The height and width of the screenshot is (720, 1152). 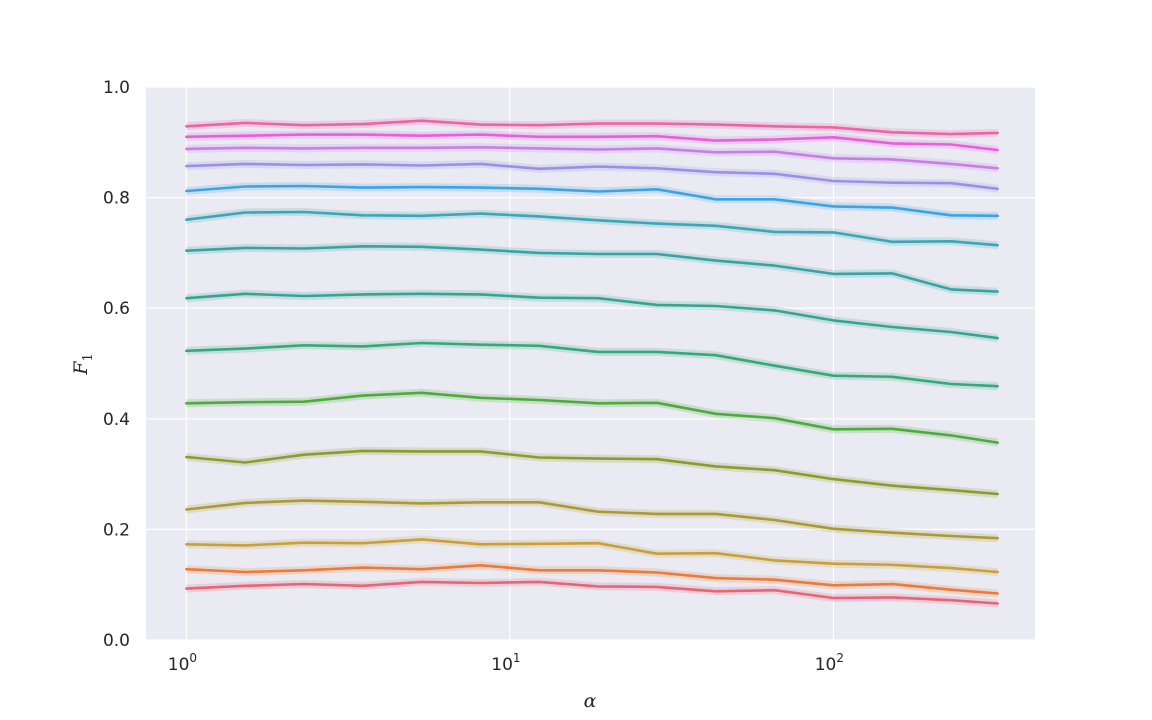 I want to click on x-tick-label: 10⁰, so click(x=182, y=663).